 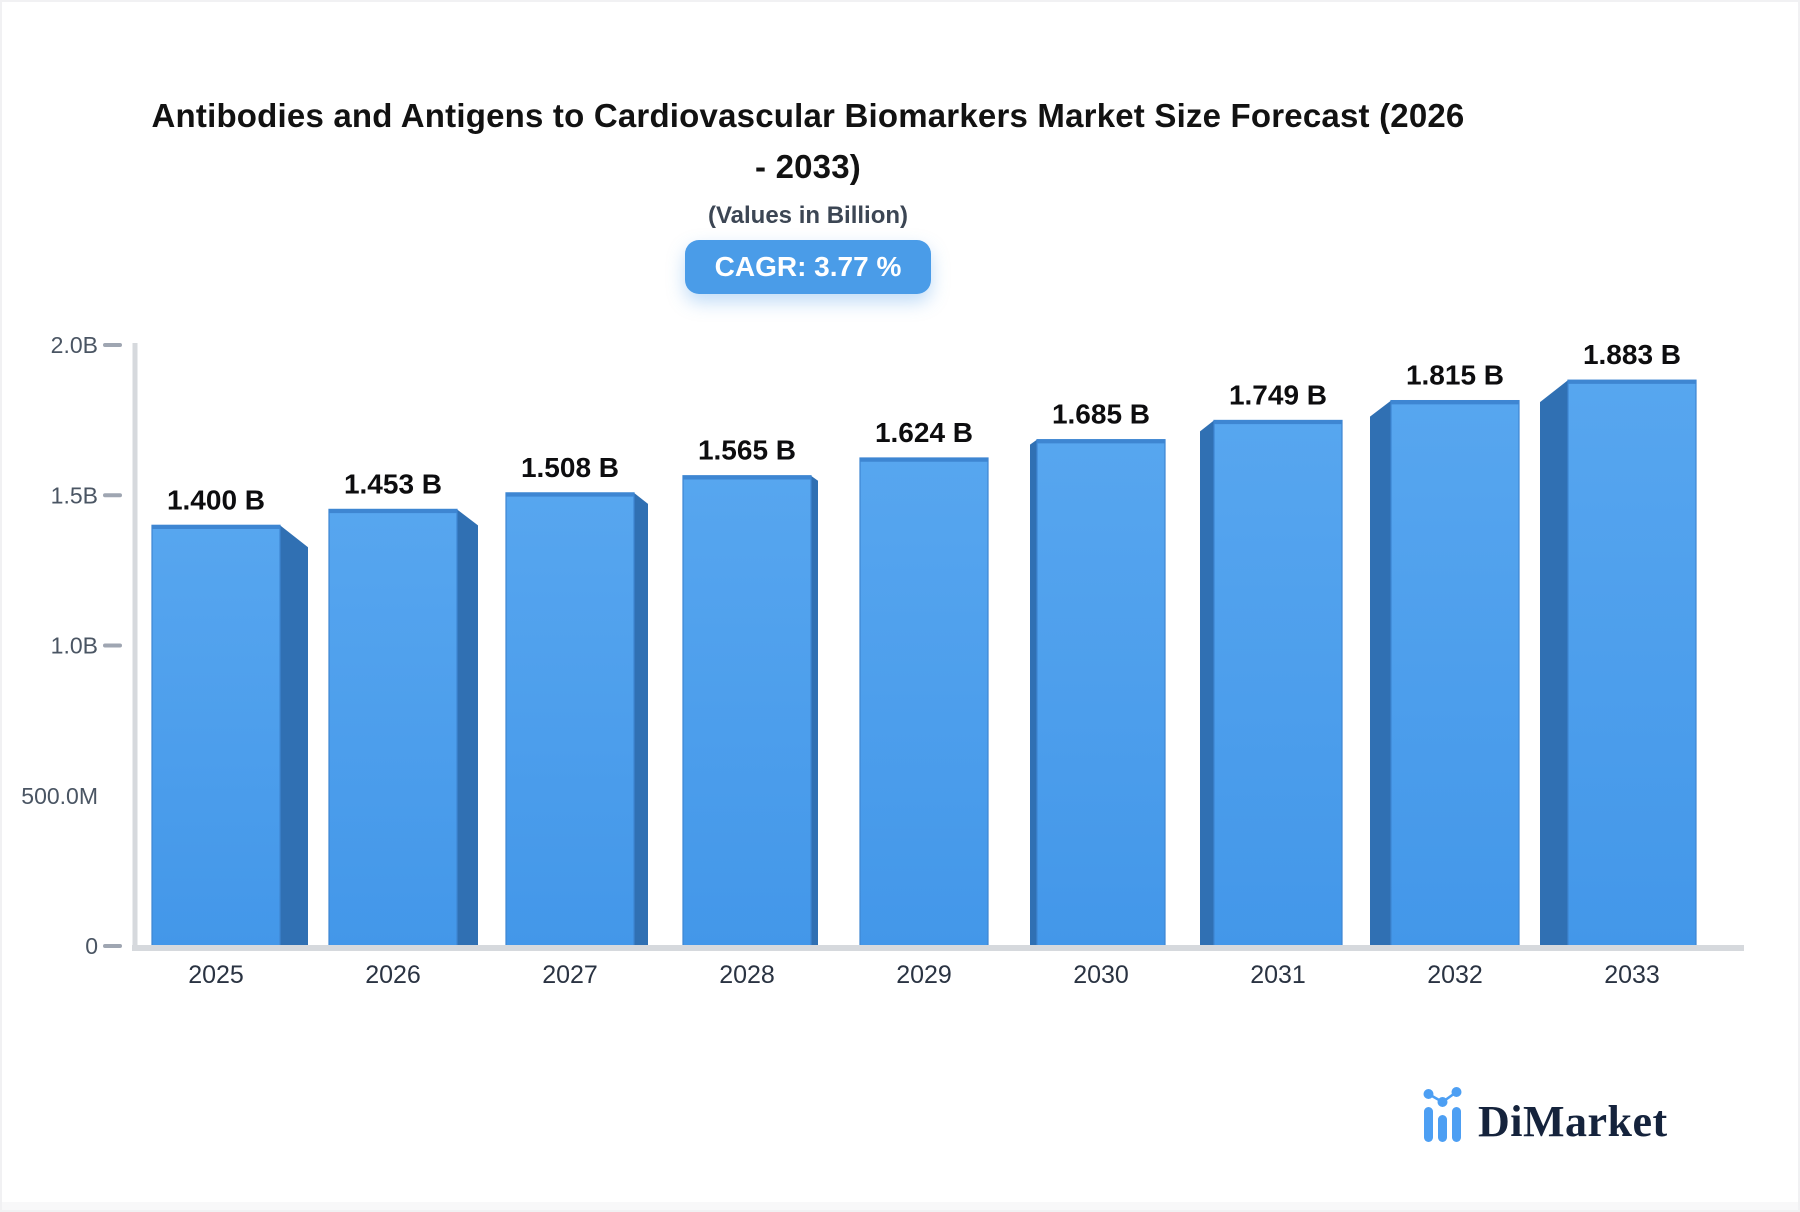 I want to click on x-axis-label: 2030, so click(x=1101, y=975).